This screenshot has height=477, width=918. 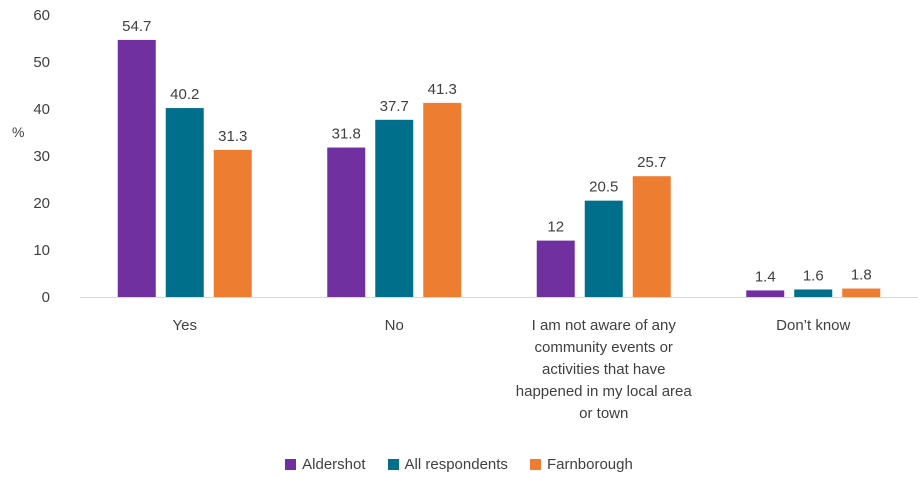 I want to click on category-label: No, so click(x=394, y=325).